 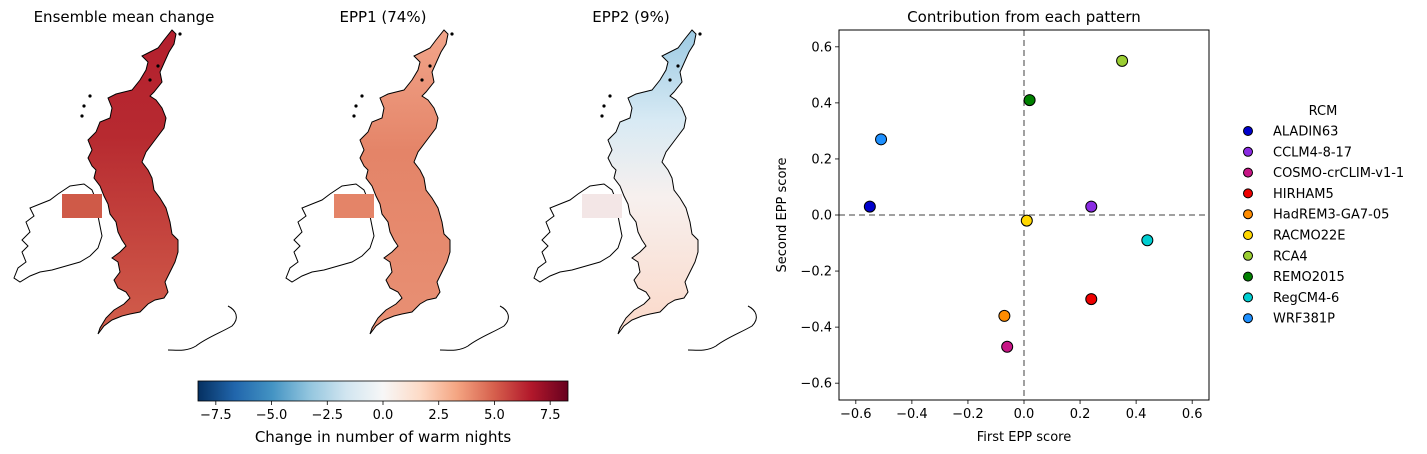 I want to click on colorbar-ticks: −7.5 −5.0 −2.5 0.0 2.5 5.0 7.5, so click(x=380, y=412).